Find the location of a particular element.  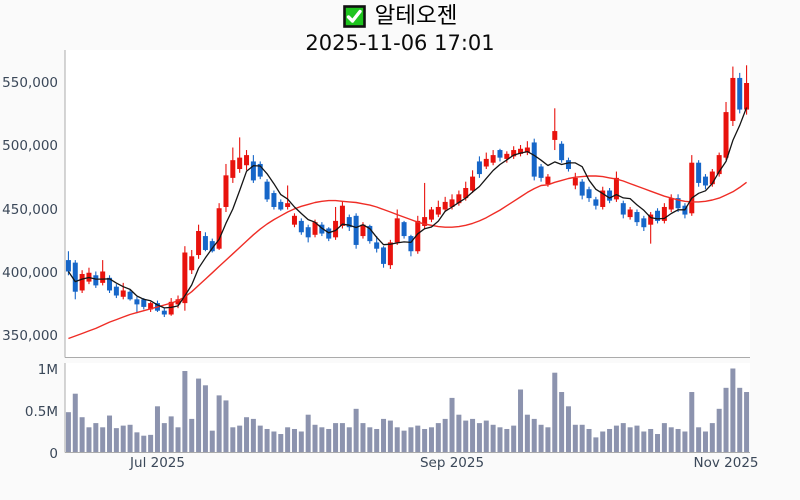

x-axis-tick: Sep 2025 is located at coordinates (452, 463).